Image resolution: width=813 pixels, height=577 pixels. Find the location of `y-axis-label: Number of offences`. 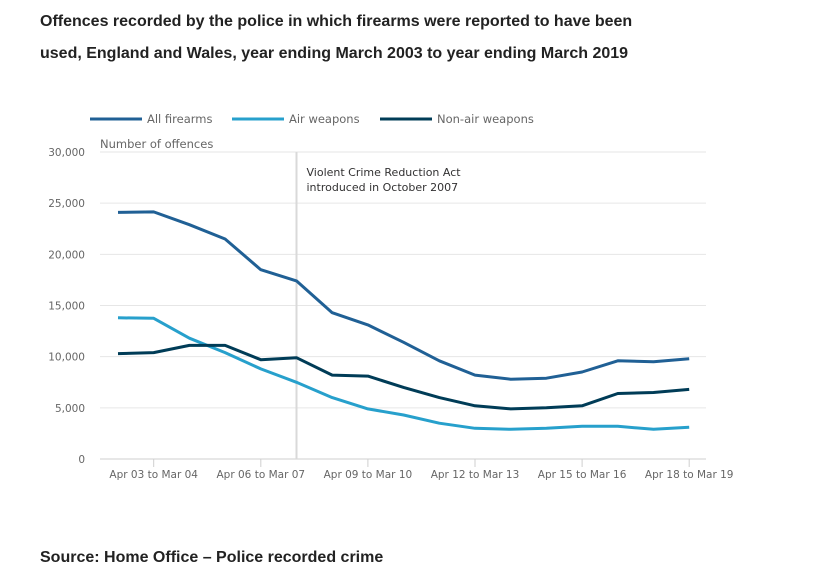

y-axis-label: Number of offences is located at coordinates (156, 144).